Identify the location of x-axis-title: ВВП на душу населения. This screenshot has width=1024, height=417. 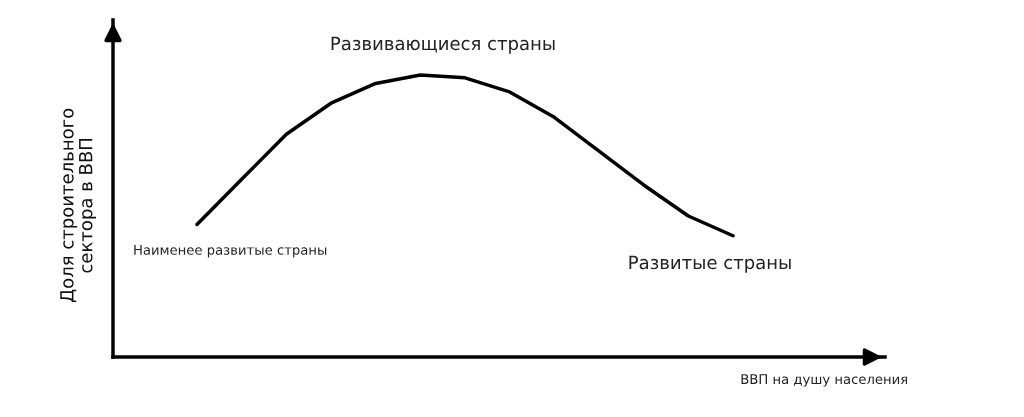
(824, 380).